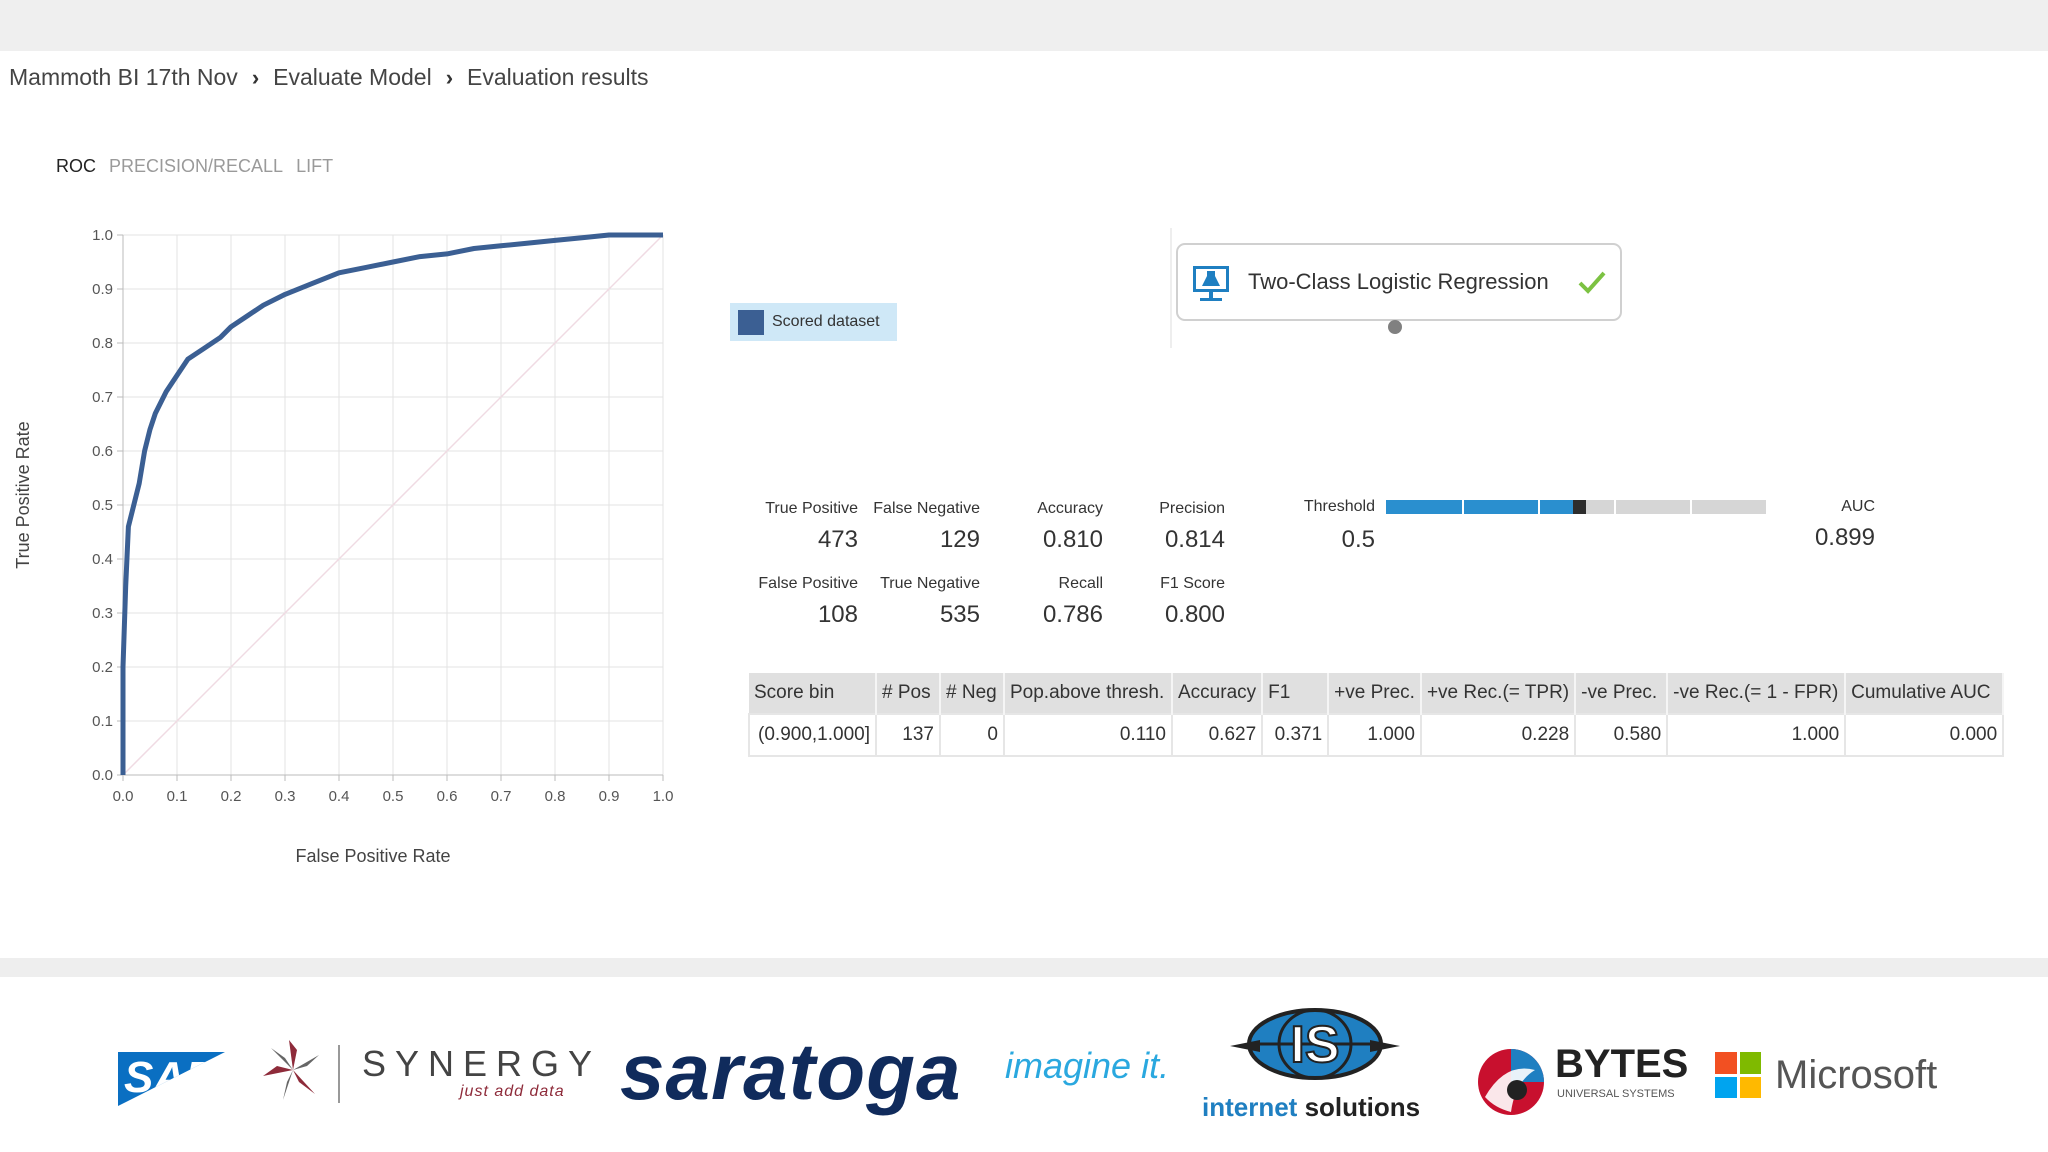 The height and width of the screenshot is (1152, 2048). Describe the element at coordinates (1925, 693) in the screenshot. I see `column-header: Cumulative AUC` at that location.